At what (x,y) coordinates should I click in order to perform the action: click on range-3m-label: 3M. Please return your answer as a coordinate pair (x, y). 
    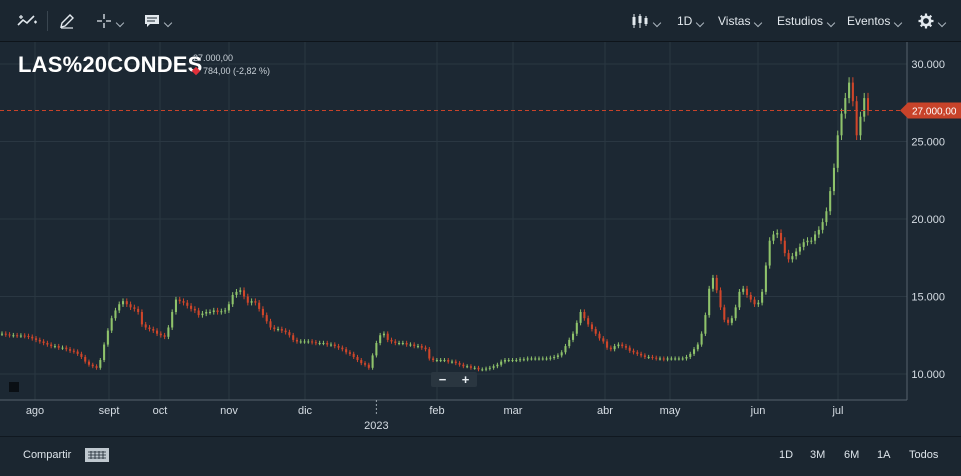
    Looking at the image, I should click on (818, 455).